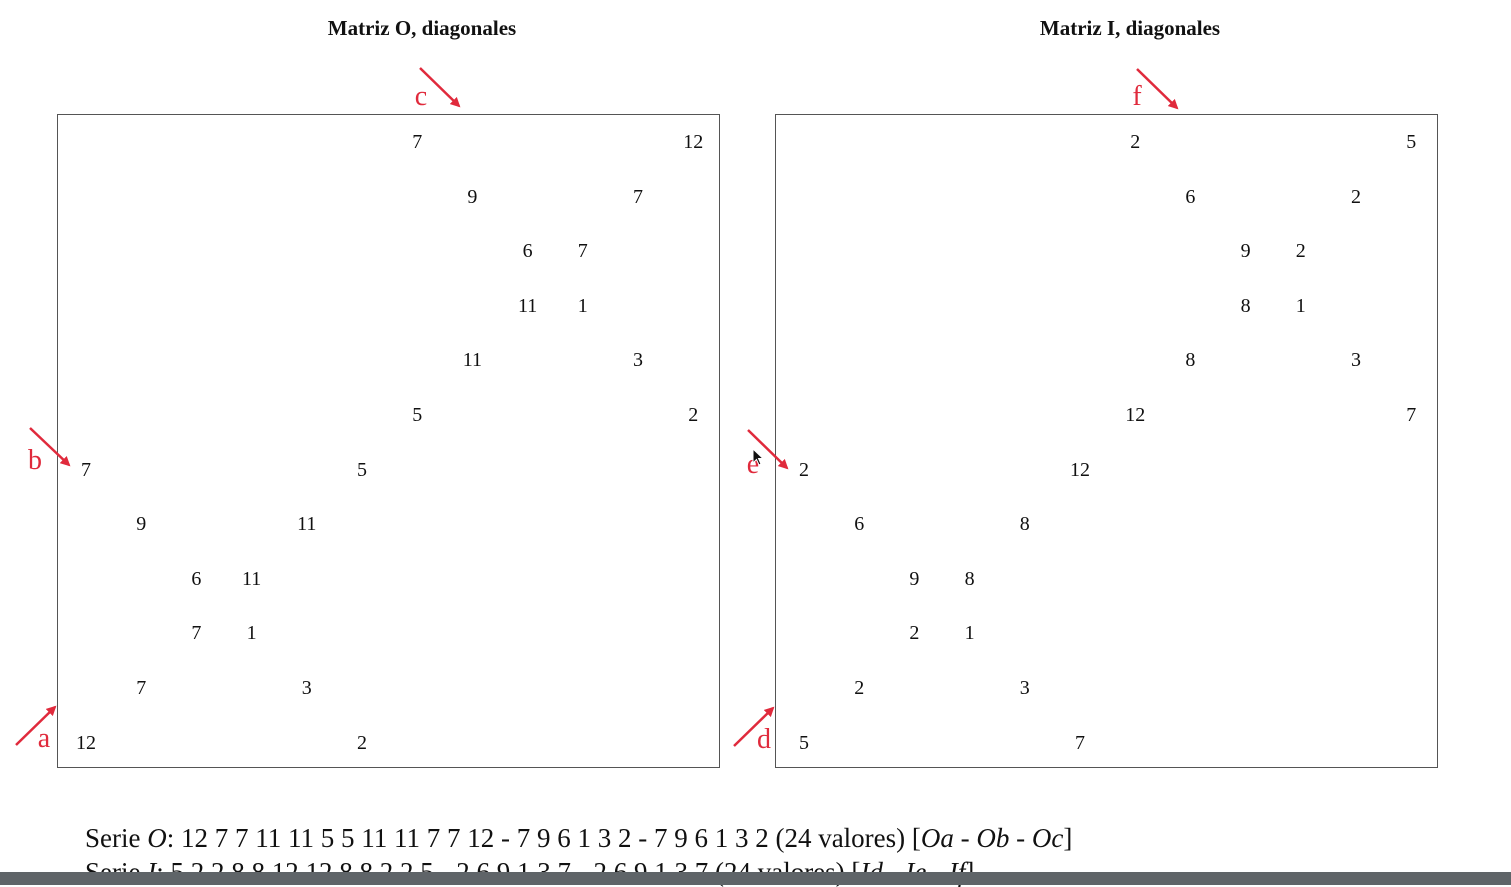  What do you see at coordinates (1157, 89) in the screenshot?
I see `arrow-icon-f` at bounding box center [1157, 89].